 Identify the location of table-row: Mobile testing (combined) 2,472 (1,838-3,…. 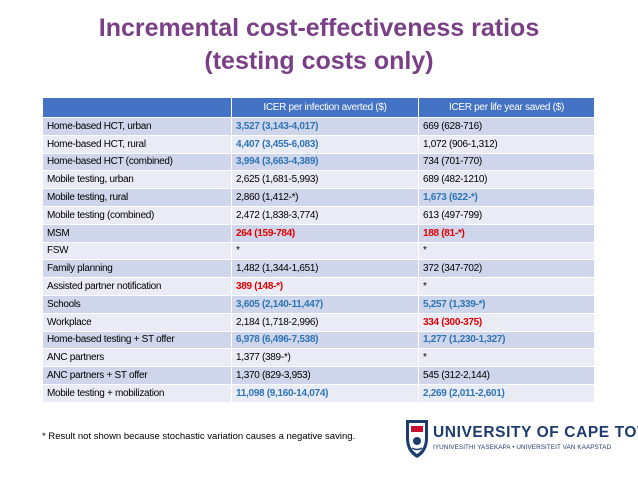
(318, 215).